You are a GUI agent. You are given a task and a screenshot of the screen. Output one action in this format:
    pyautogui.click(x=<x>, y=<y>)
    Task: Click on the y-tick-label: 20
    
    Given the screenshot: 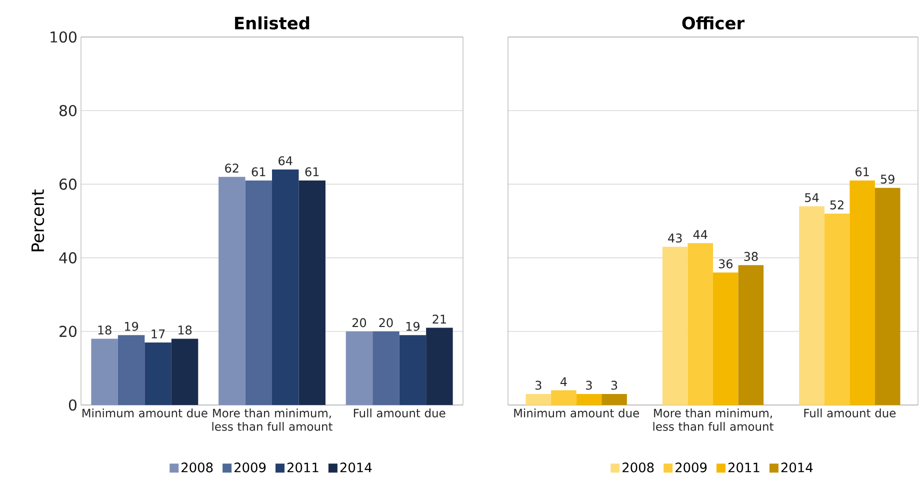 What is the action you would take?
    pyautogui.click(x=68, y=332)
    